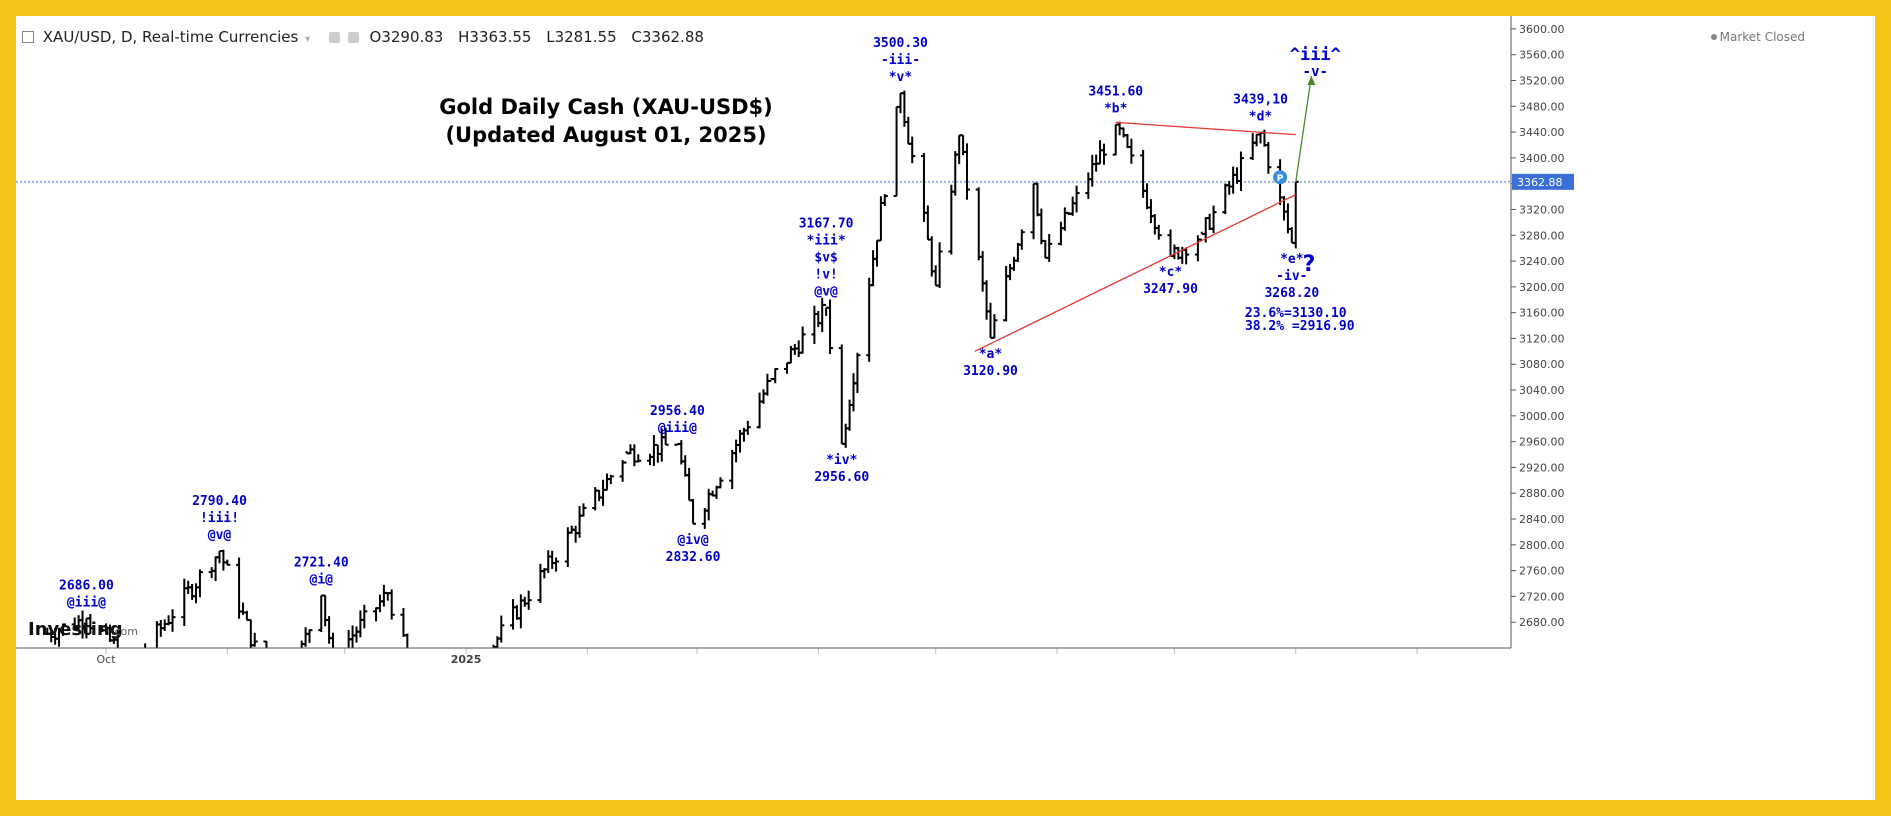 This screenshot has width=1891, height=816. I want to click on y-tick-label: 3320.00, so click(1542, 209).